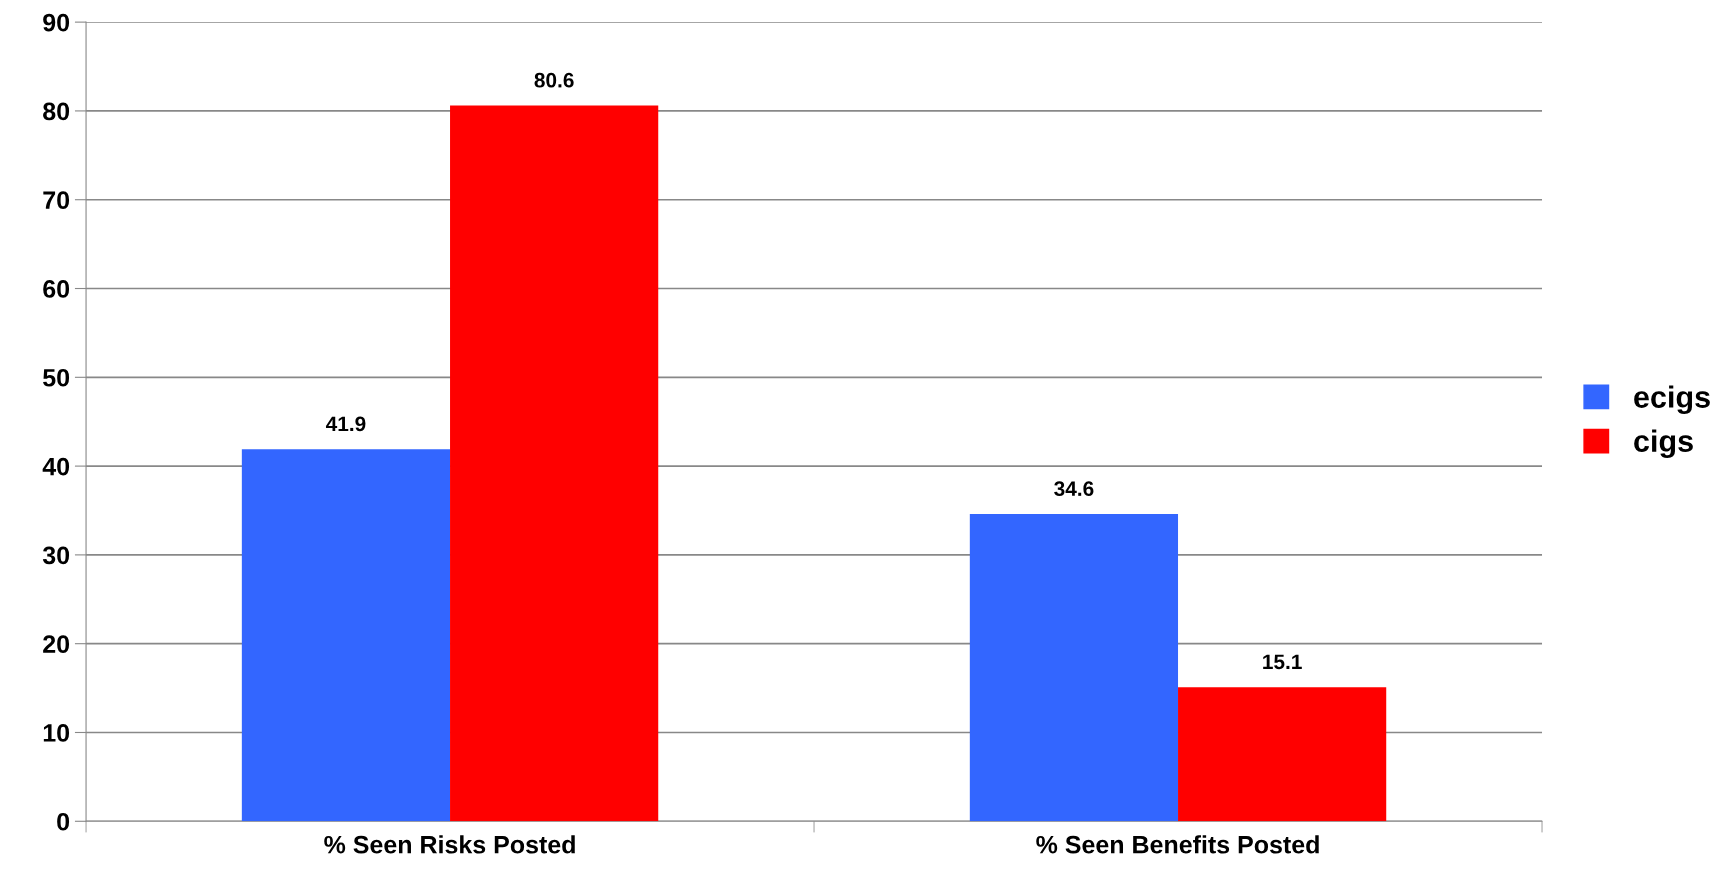 The width and height of the screenshot is (1721, 885). What do you see at coordinates (1177, 844) in the screenshot?
I see `x-tick-label: % Seen Benefits Posted` at bounding box center [1177, 844].